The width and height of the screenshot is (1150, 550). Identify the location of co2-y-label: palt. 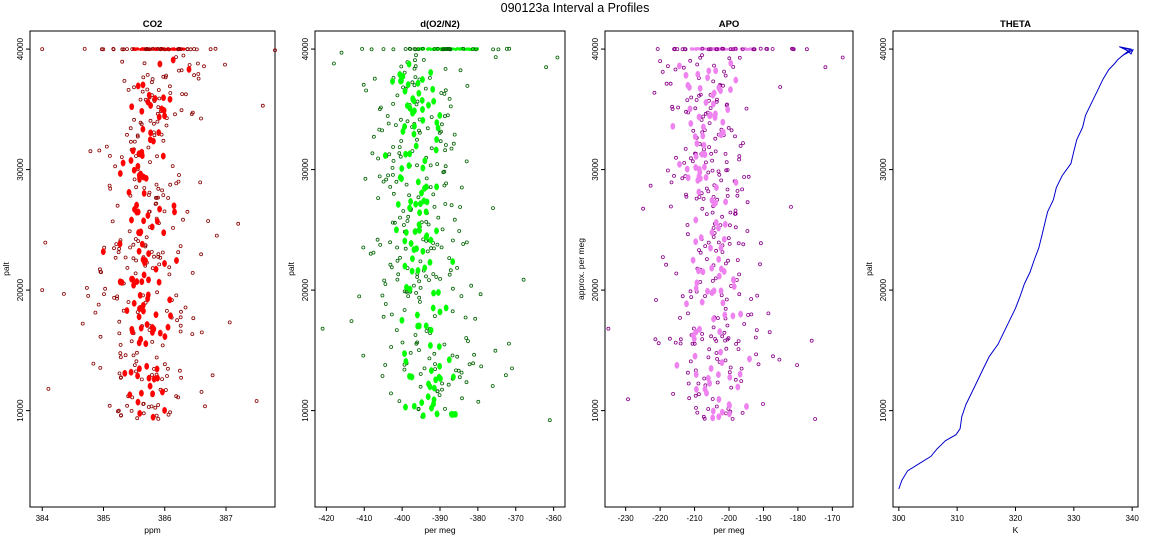
(6, 269).